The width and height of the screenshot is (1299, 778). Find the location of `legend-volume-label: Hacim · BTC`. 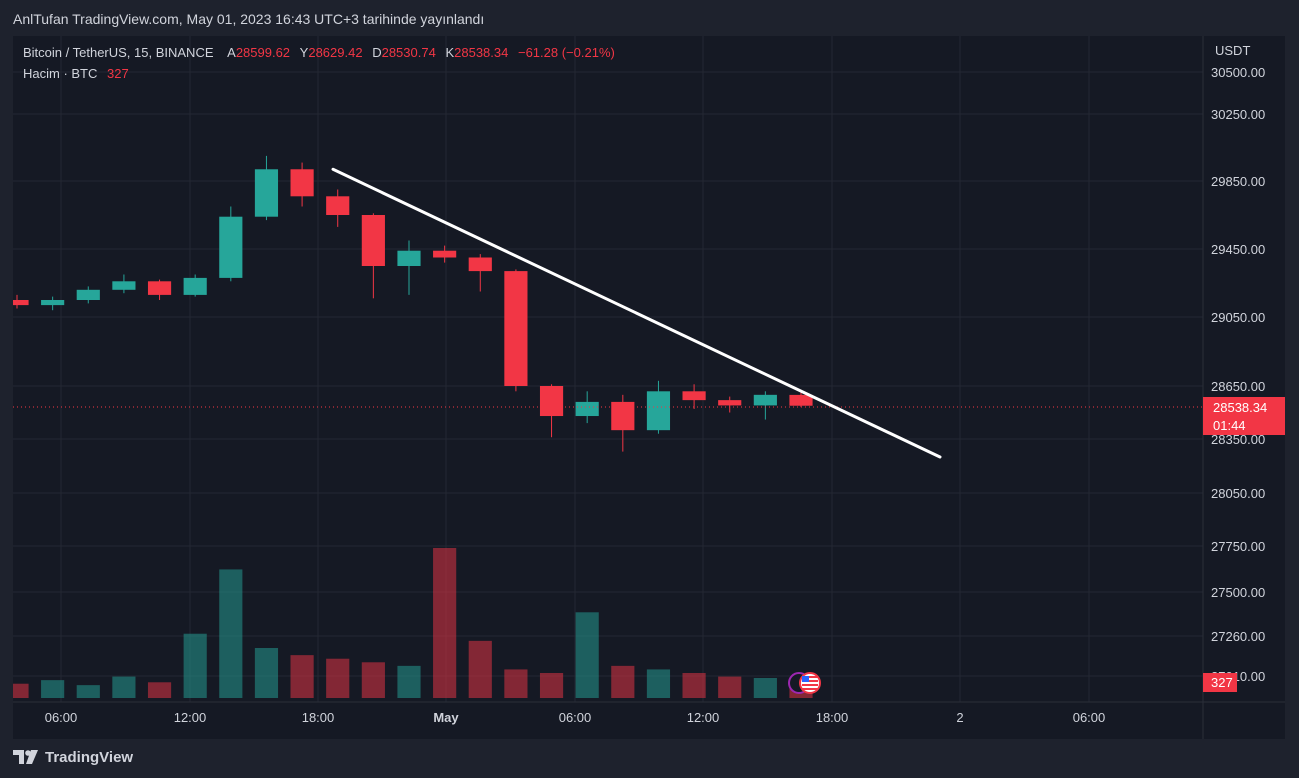

legend-volume-label: Hacim · BTC is located at coordinates (60, 73).